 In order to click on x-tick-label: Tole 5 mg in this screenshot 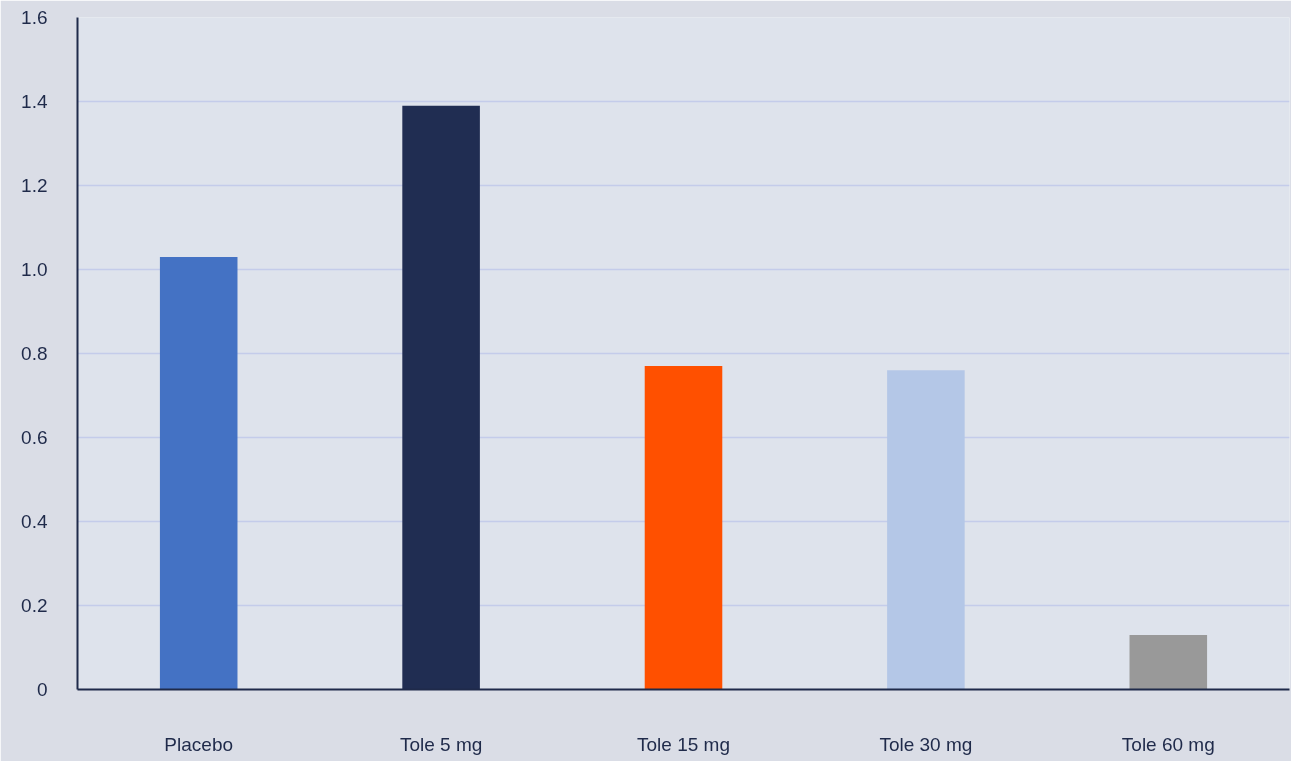, I will do `click(441, 744)`.